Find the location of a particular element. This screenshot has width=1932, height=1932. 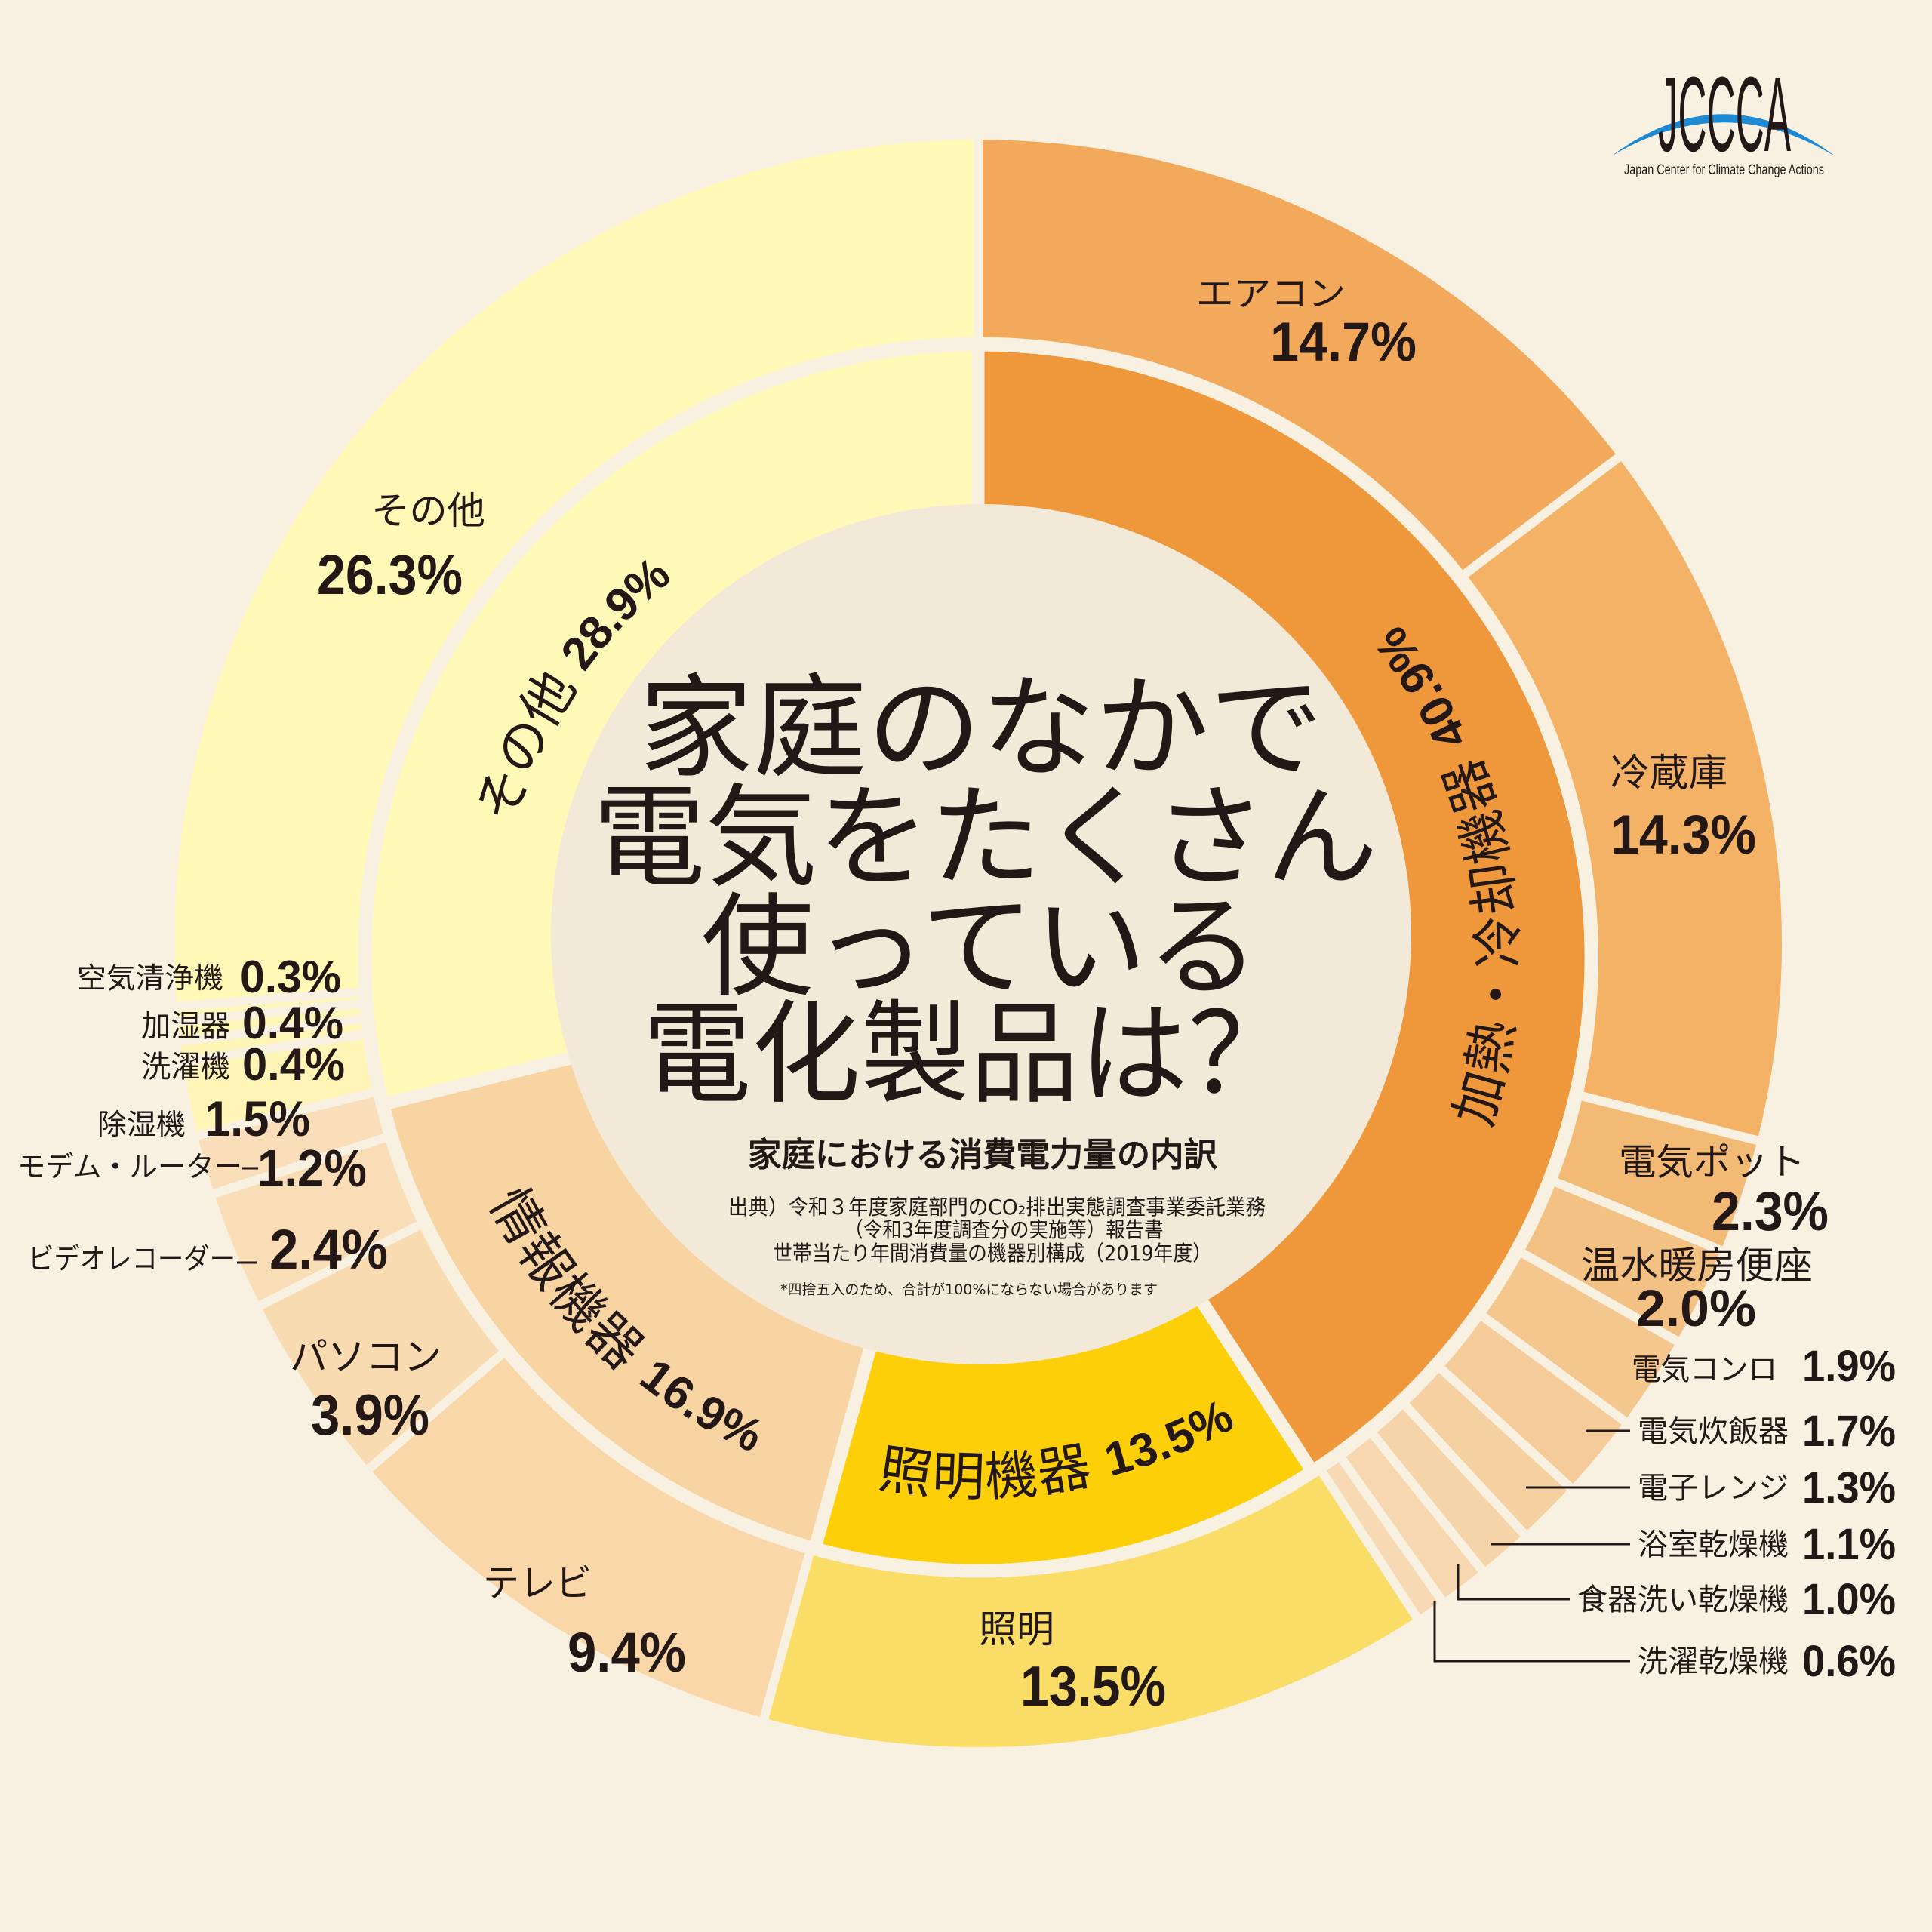

label-modem-router-name: モデム・ルーター is located at coordinates (129, 1166).